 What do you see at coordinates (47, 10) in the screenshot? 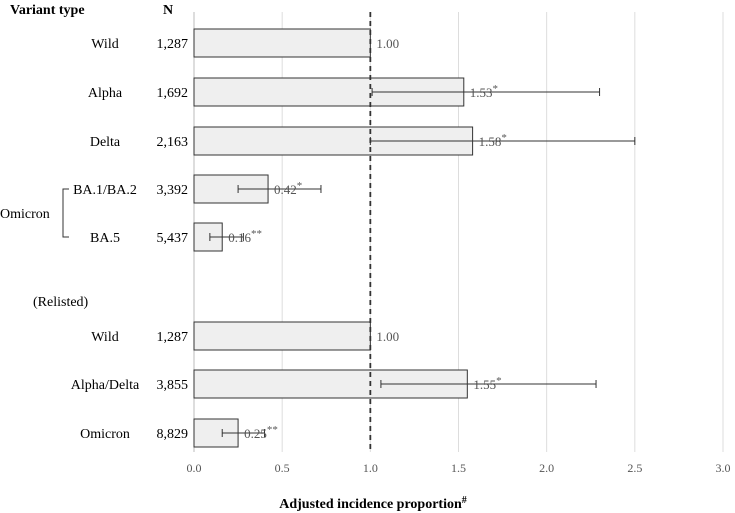
I see `variant-type-header: Variant type` at bounding box center [47, 10].